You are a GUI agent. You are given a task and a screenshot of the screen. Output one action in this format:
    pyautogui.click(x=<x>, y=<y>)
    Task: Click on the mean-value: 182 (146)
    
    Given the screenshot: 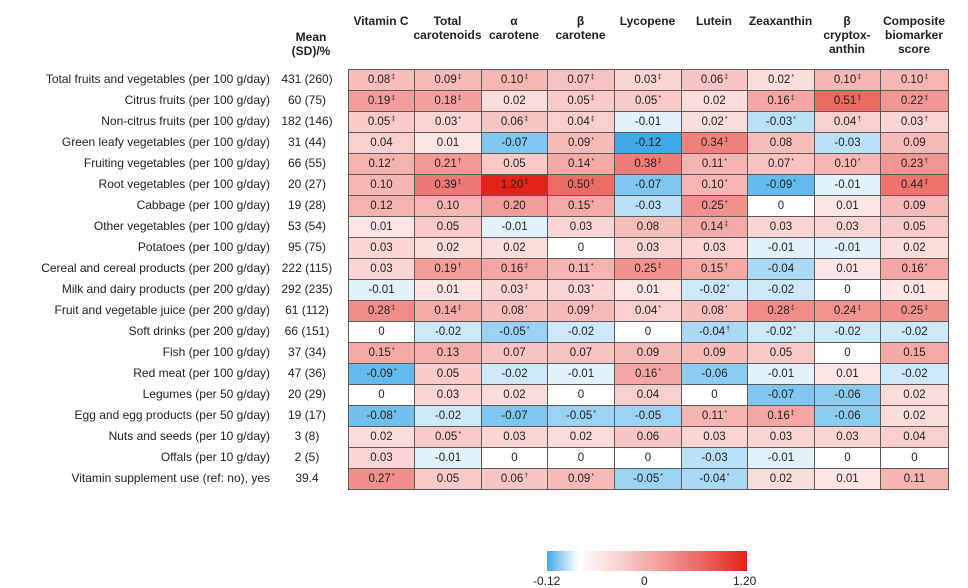 What is the action you would take?
    pyautogui.click(x=307, y=121)
    